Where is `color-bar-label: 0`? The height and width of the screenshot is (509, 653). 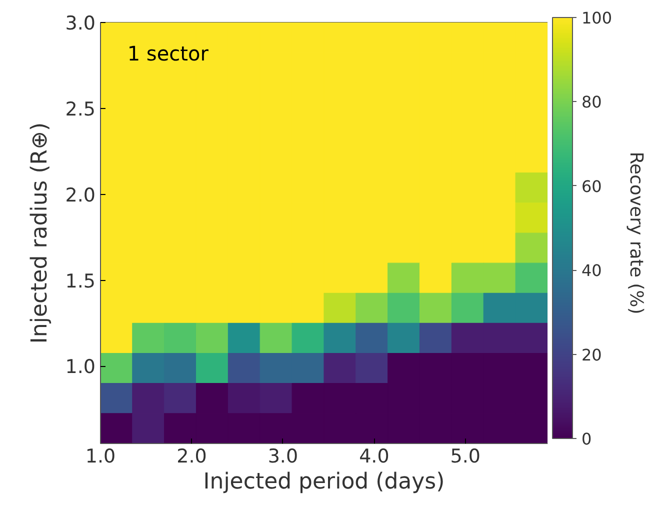
color-bar-label: 0 is located at coordinates (587, 439).